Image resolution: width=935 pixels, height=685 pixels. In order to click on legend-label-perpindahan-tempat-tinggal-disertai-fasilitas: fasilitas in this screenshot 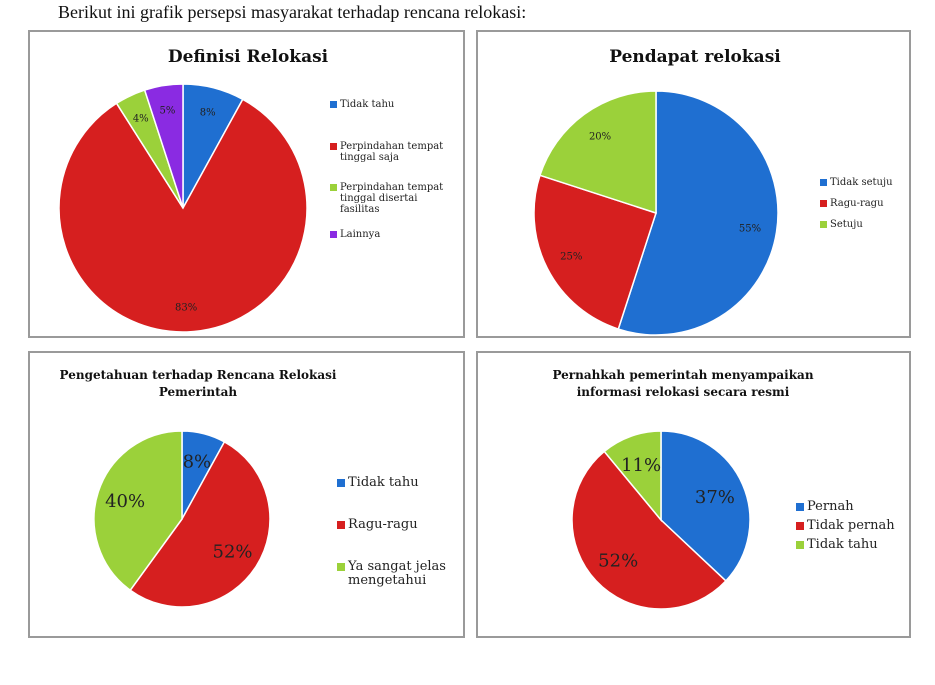, I will do `click(360, 209)`.